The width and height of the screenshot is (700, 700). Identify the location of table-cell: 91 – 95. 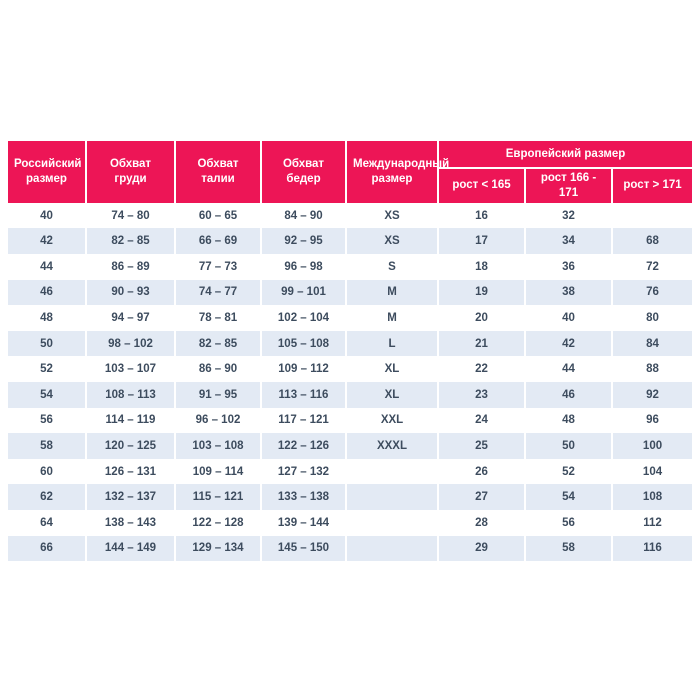
(219, 395).